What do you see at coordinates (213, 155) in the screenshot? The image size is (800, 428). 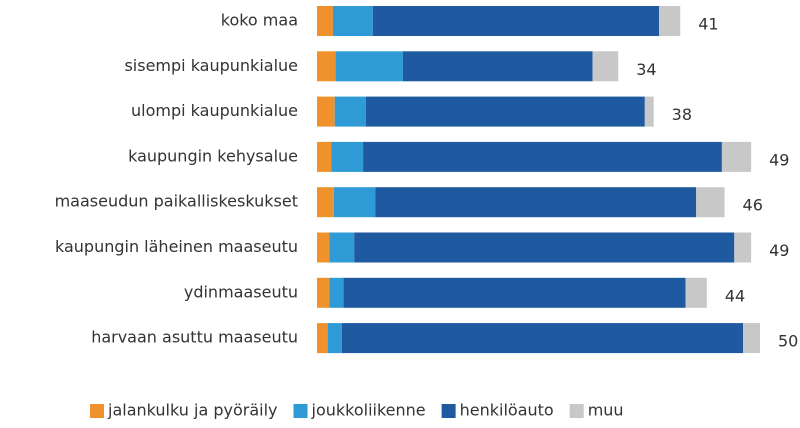 I see `category-label: kaupungin kehysalue` at bounding box center [213, 155].